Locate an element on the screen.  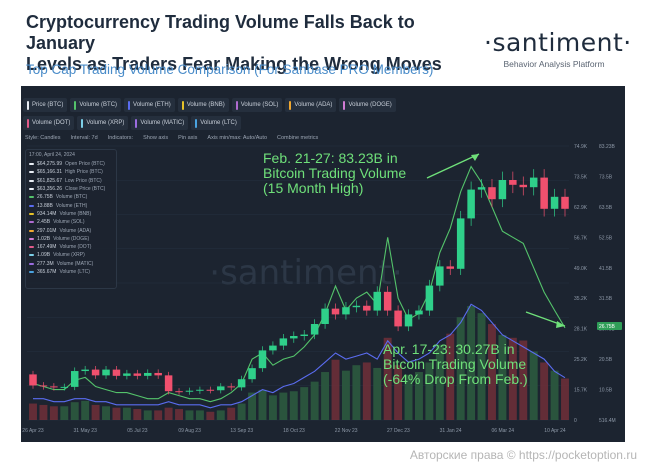
metric-tab-1-1: Volume (BTC) is located at coordinates (96, 105).